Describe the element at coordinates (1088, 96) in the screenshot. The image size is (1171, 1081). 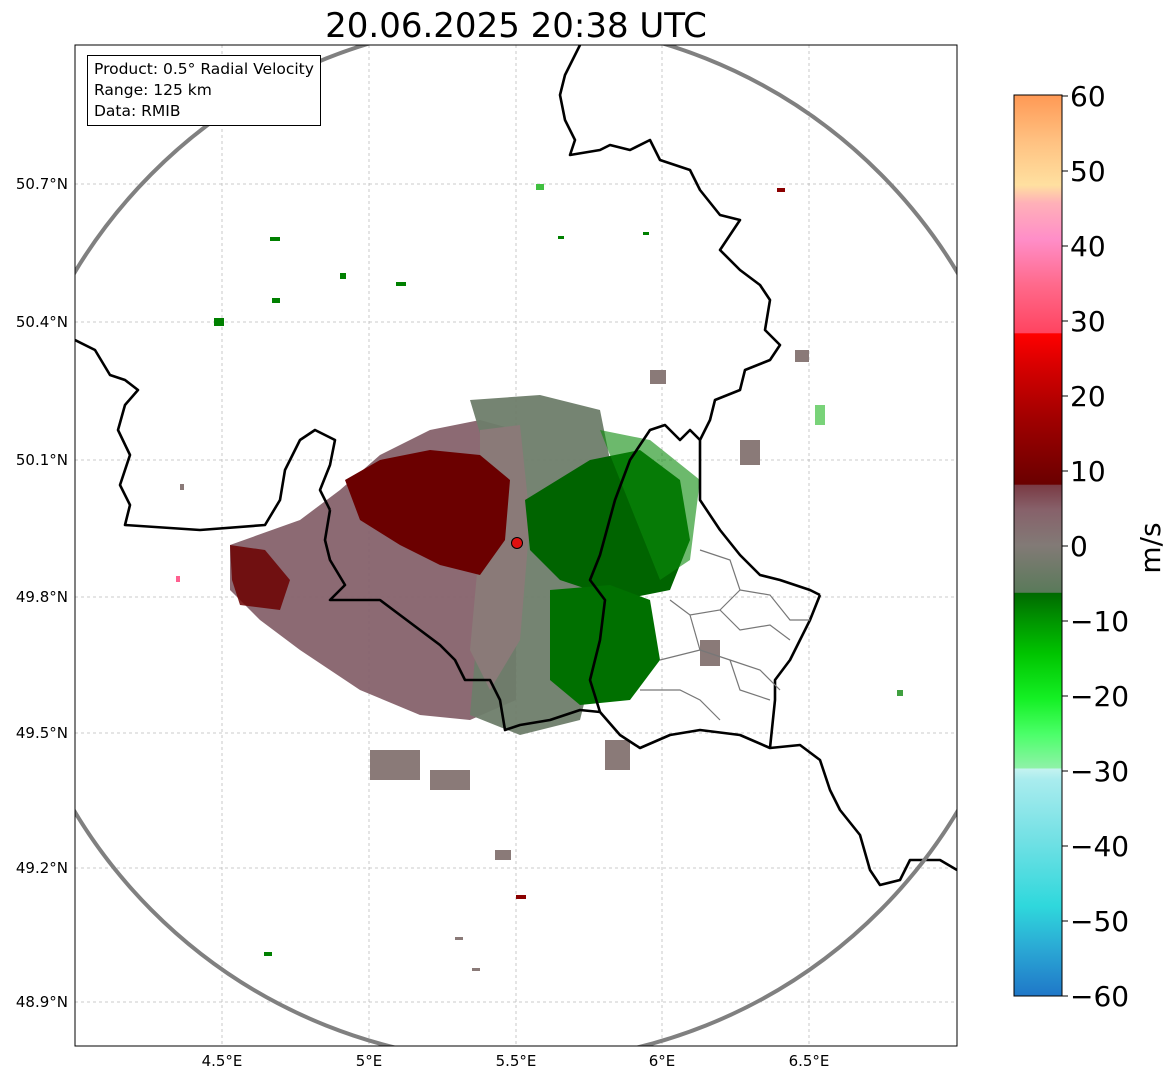
I see `colorbar-tick-label: 60` at that location.